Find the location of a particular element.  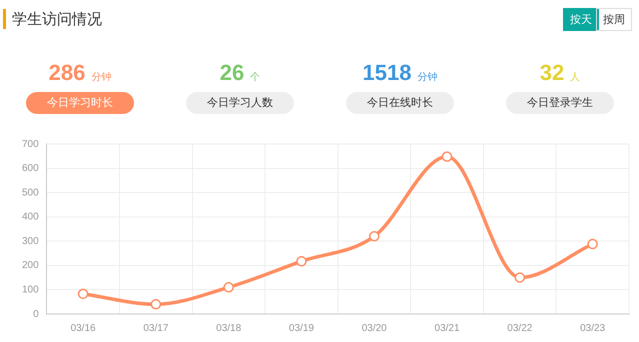

chart-title: 学生访问情况 is located at coordinates (57, 19).